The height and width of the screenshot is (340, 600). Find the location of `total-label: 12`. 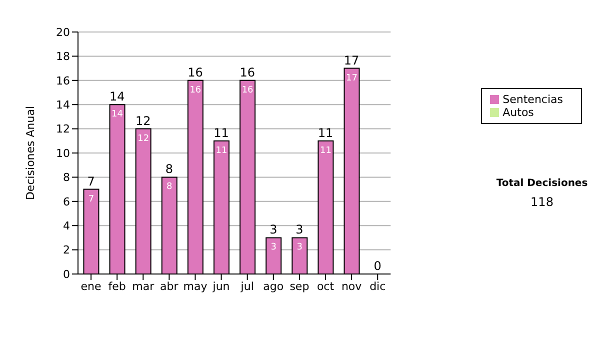

total-label: 12 is located at coordinates (143, 121).